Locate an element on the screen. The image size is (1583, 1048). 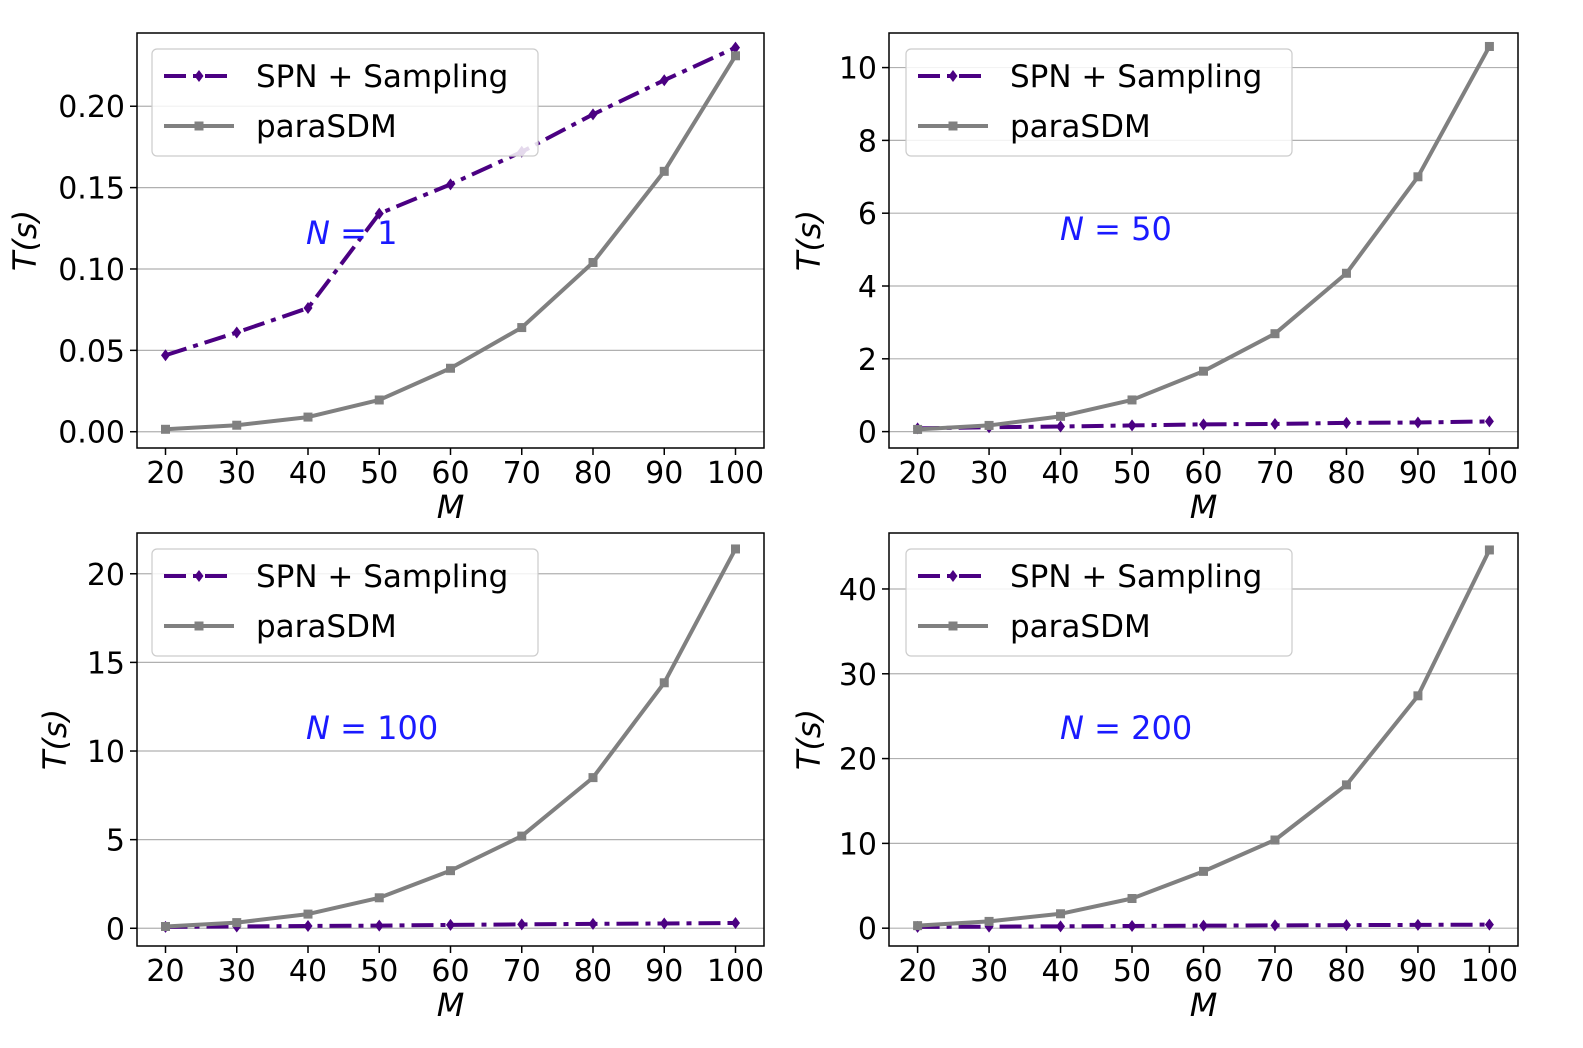
y-tick-label: 40 is located at coordinates (858, 590).